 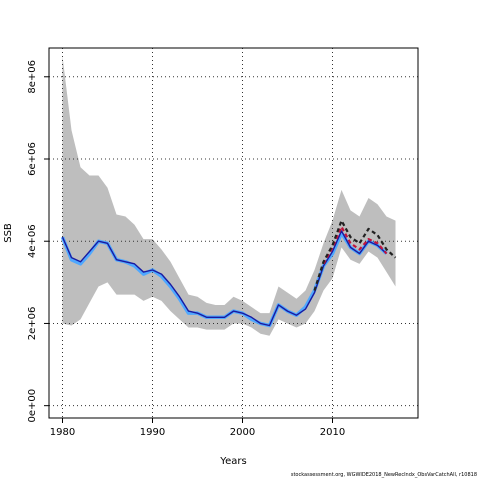 I want to click on y-tick-label: 8e+06, so click(x=32, y=77).